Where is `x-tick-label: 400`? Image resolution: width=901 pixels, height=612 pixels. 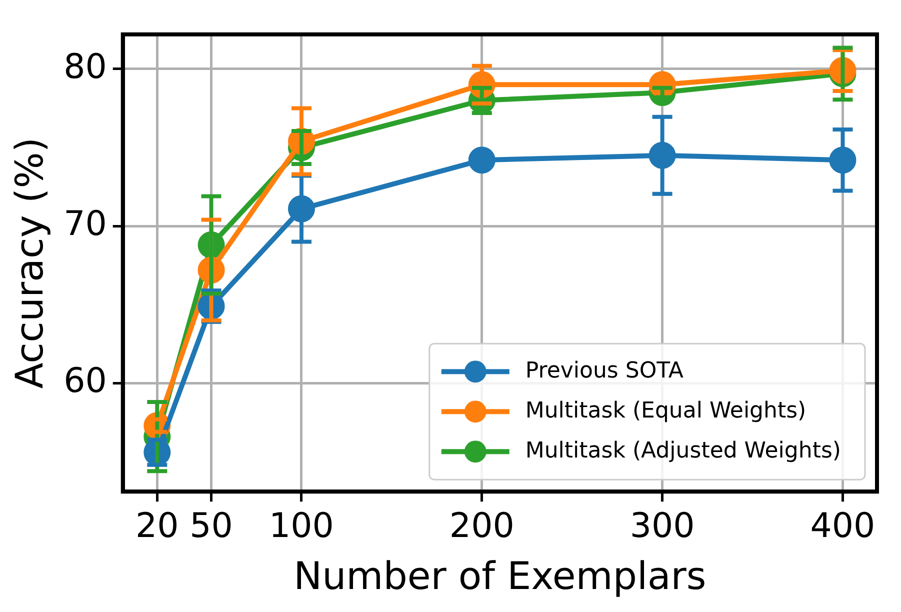 x-tick-label: 400 is located at coordinates (843, 526).